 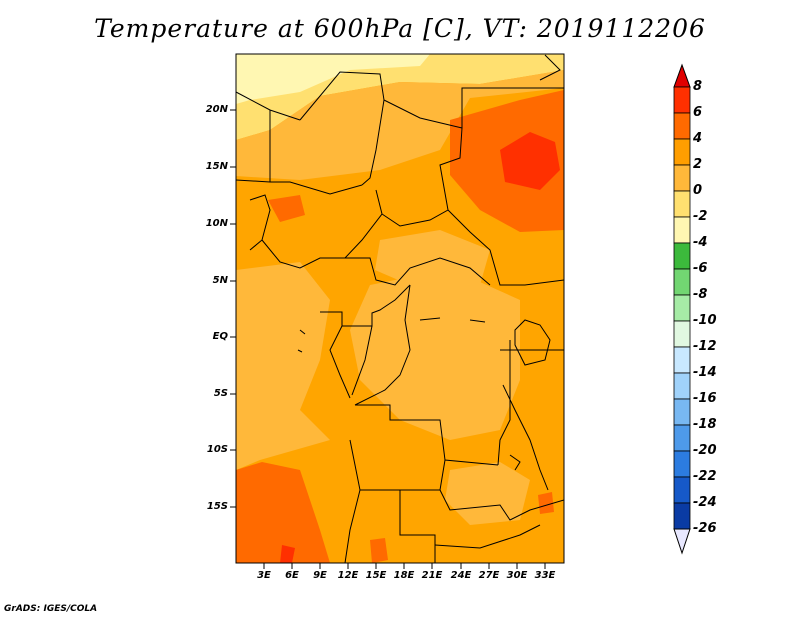 I want to click on lon-label: 6E, so click(x=292, y=575).